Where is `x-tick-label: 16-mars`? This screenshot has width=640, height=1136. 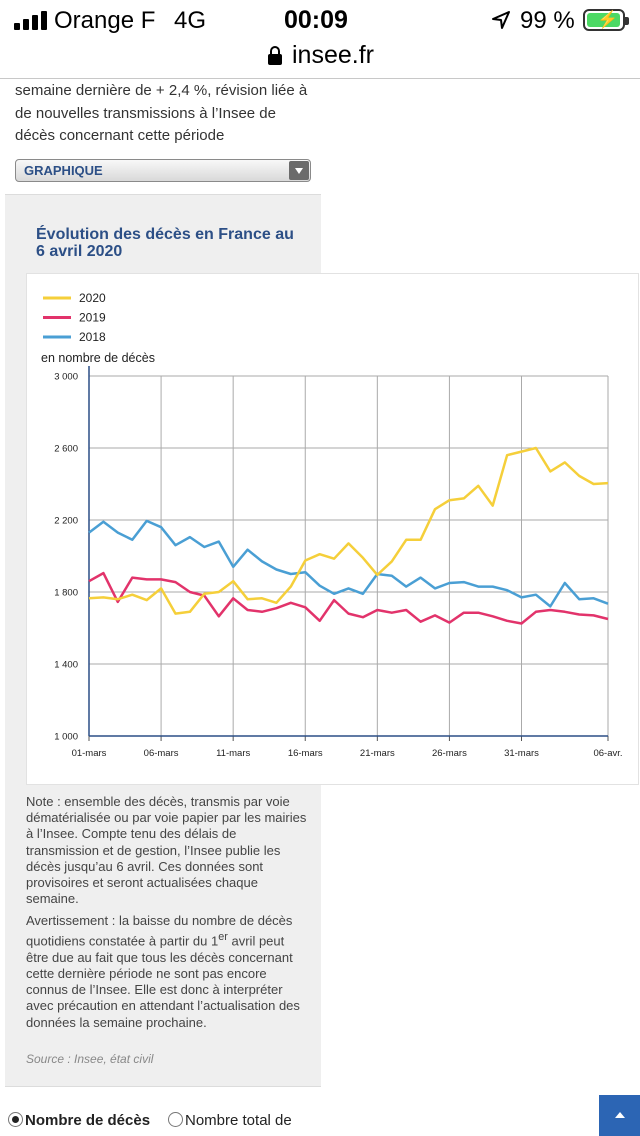 x-tick-label: 16-mars is located at coordinates (305, 753).